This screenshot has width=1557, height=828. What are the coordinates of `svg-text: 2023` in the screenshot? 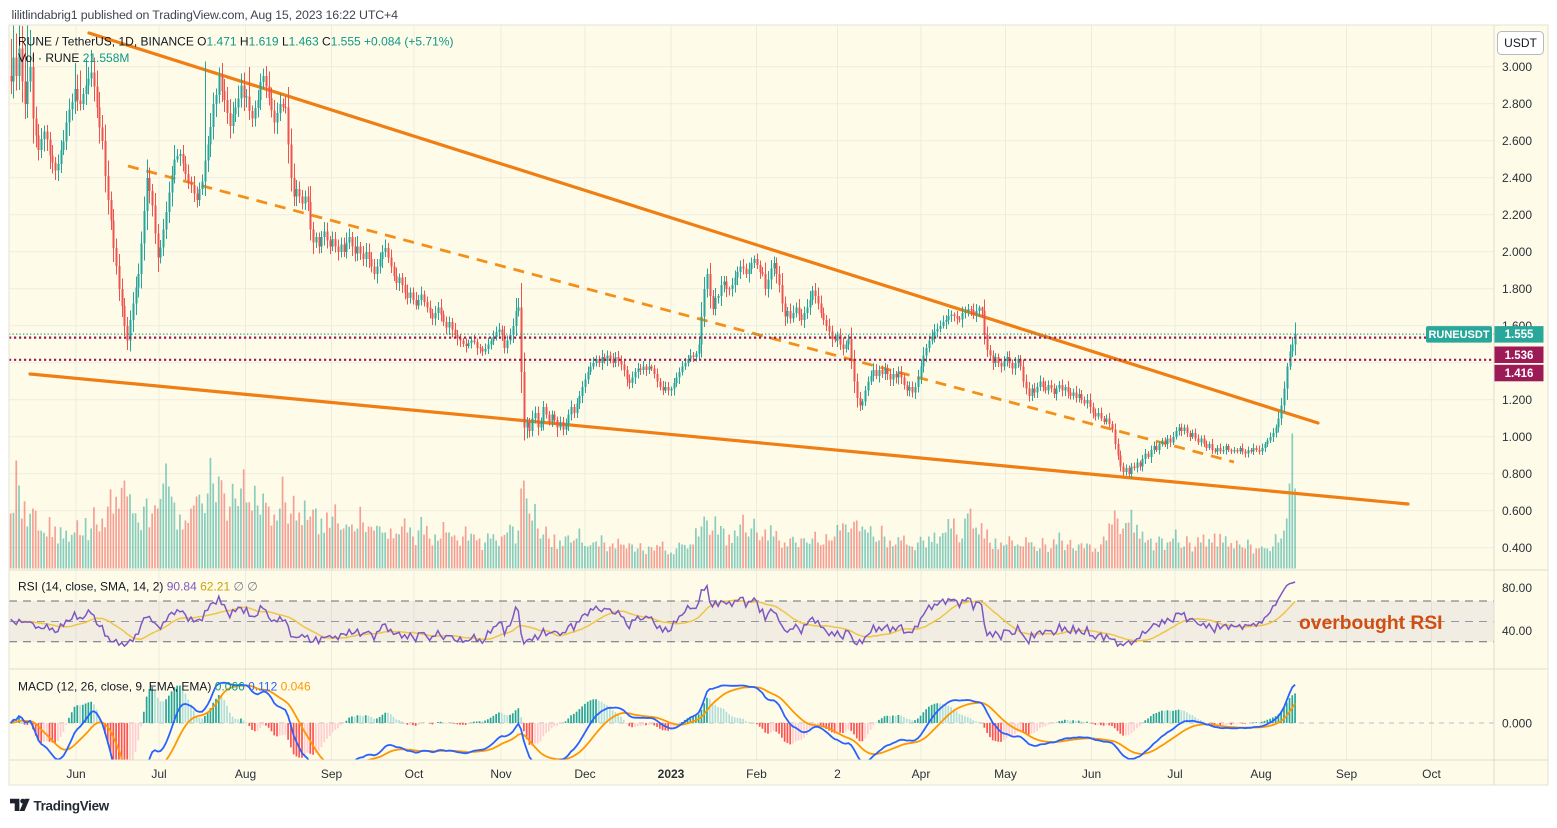 It's located at (671, 774).